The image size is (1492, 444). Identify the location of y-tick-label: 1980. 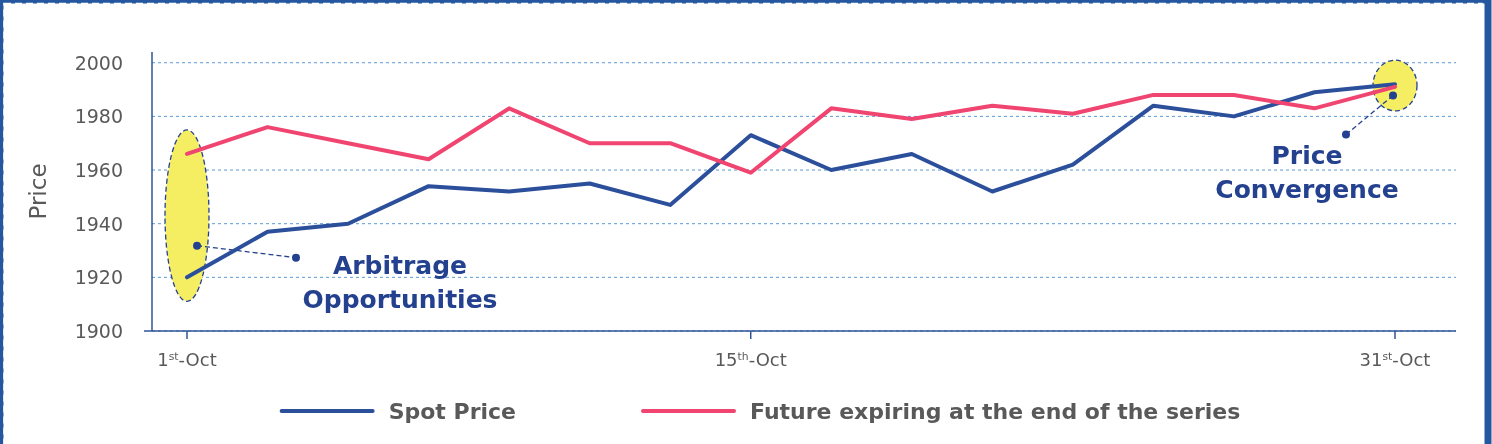
(98, 116).